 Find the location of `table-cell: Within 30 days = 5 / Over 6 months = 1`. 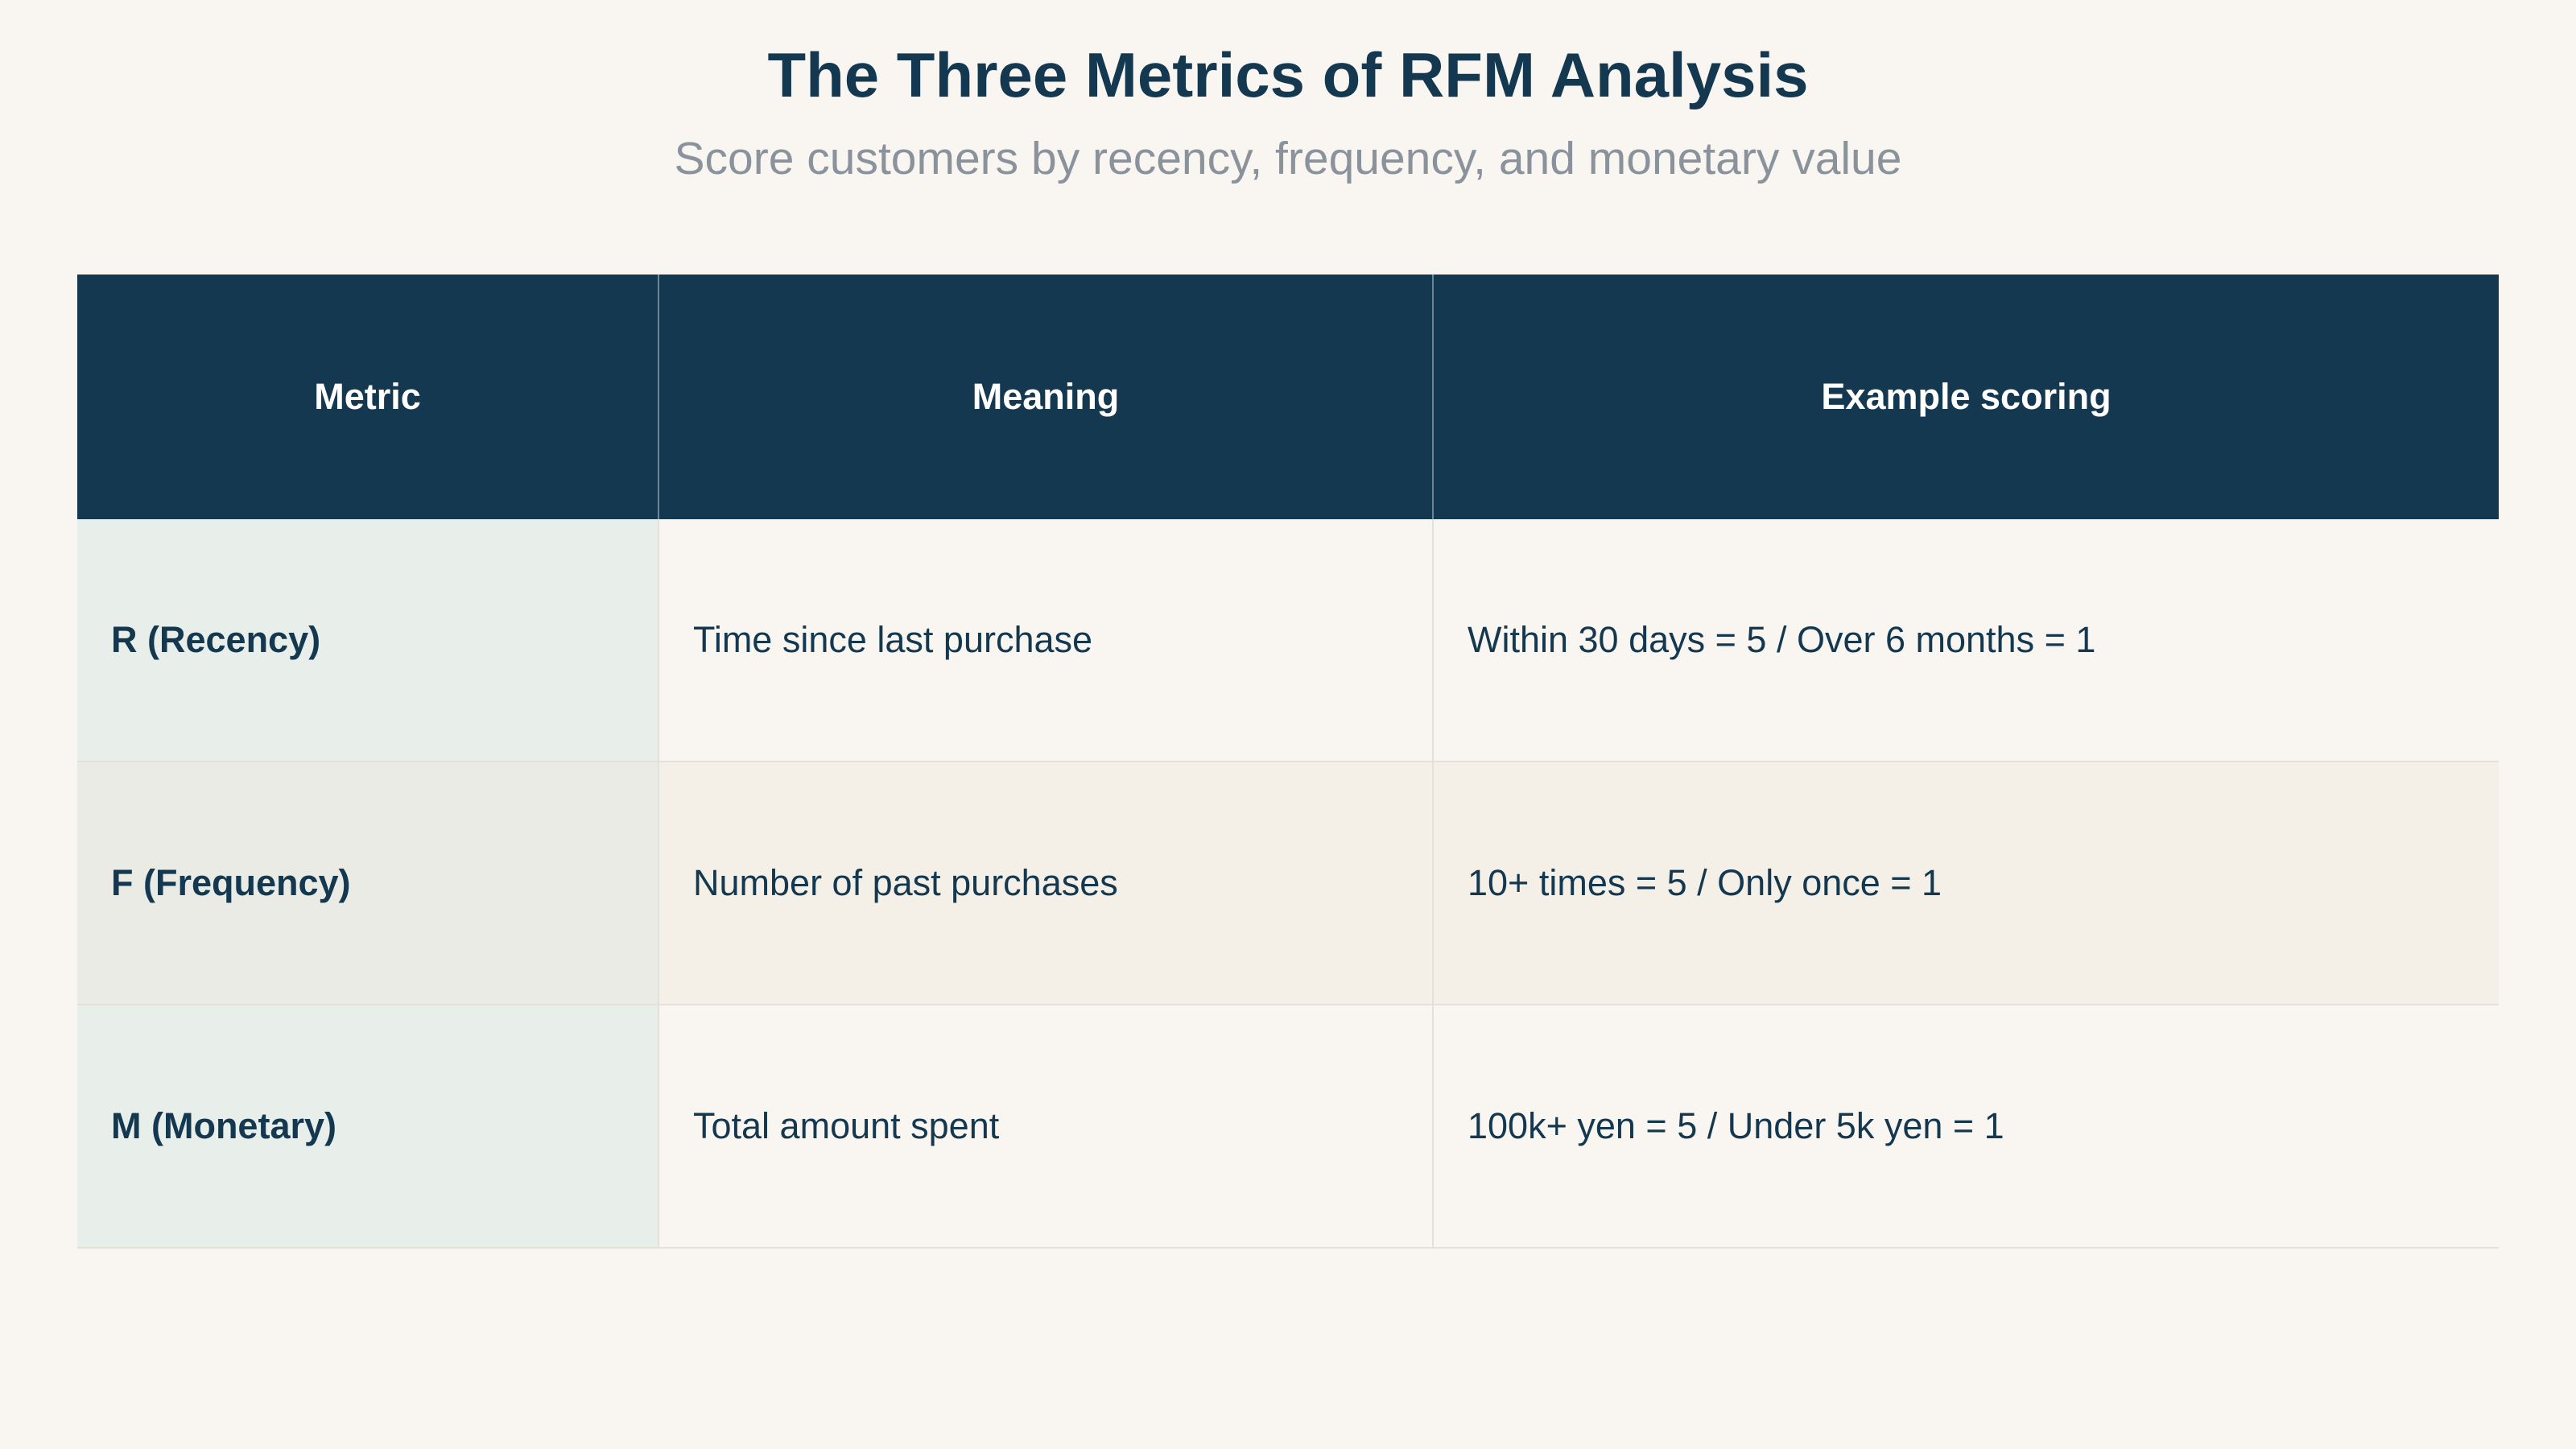

table-cell: Within 30 days = 5 / Over 6 months = 1 is located at coordinates (1965, 640).